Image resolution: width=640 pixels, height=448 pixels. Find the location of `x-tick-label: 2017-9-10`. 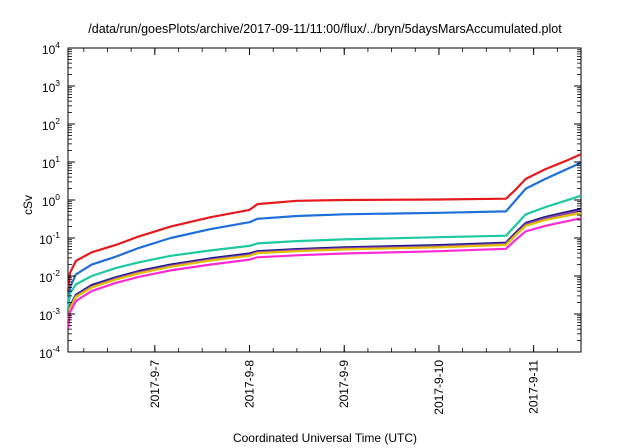

x-tick-label: 2017-9-10 is located at coordinates (439, 387).